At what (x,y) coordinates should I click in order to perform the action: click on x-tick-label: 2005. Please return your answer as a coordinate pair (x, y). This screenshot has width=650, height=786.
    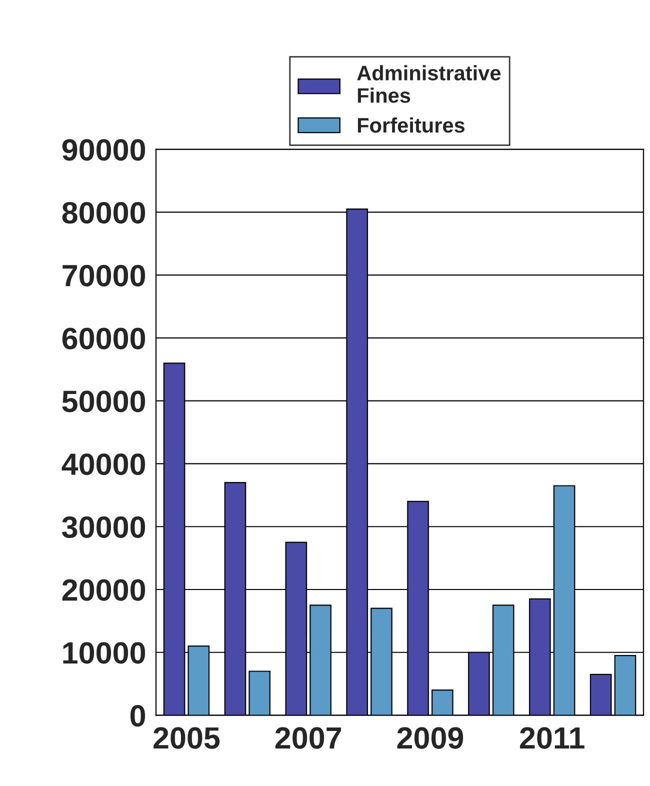
    Looking at the image, I should click on (187, 738).